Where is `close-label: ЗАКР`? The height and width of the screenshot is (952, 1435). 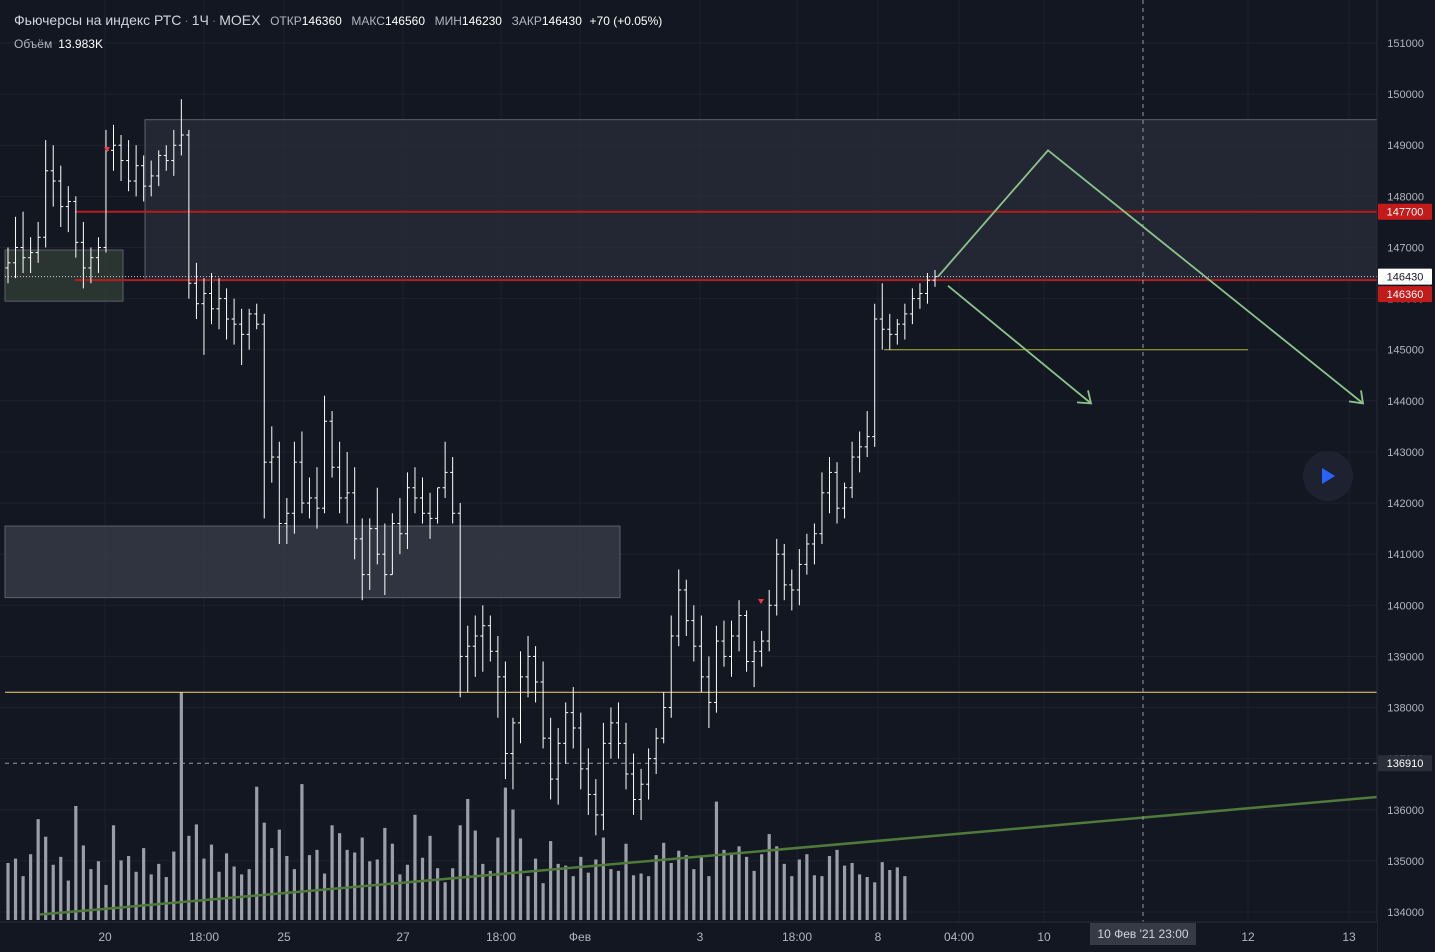 close-label: ЗАКР is located at coordinates (526, 21).